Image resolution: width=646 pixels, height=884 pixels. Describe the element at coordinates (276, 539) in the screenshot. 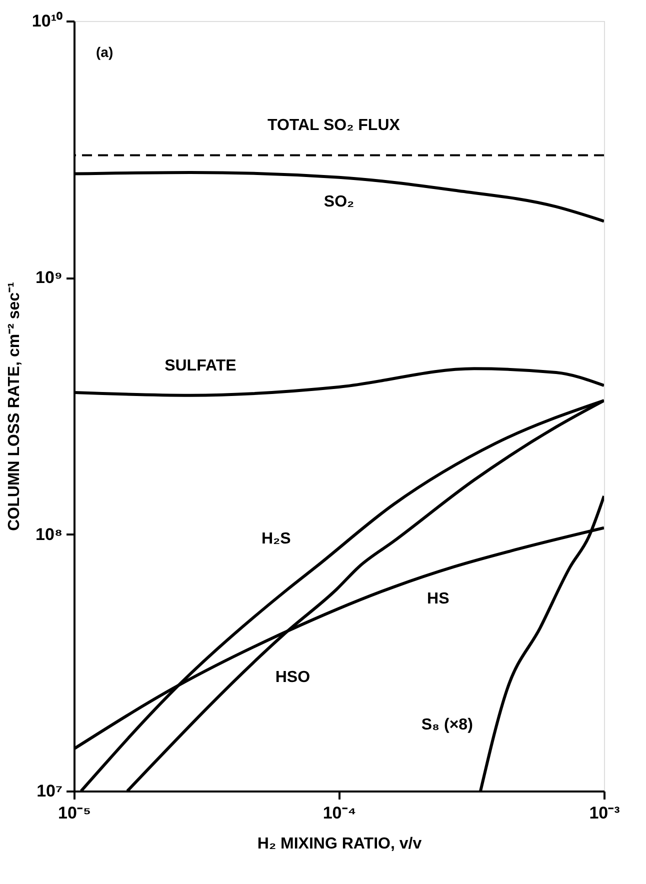

I see `series-label: H₂S` at that location.